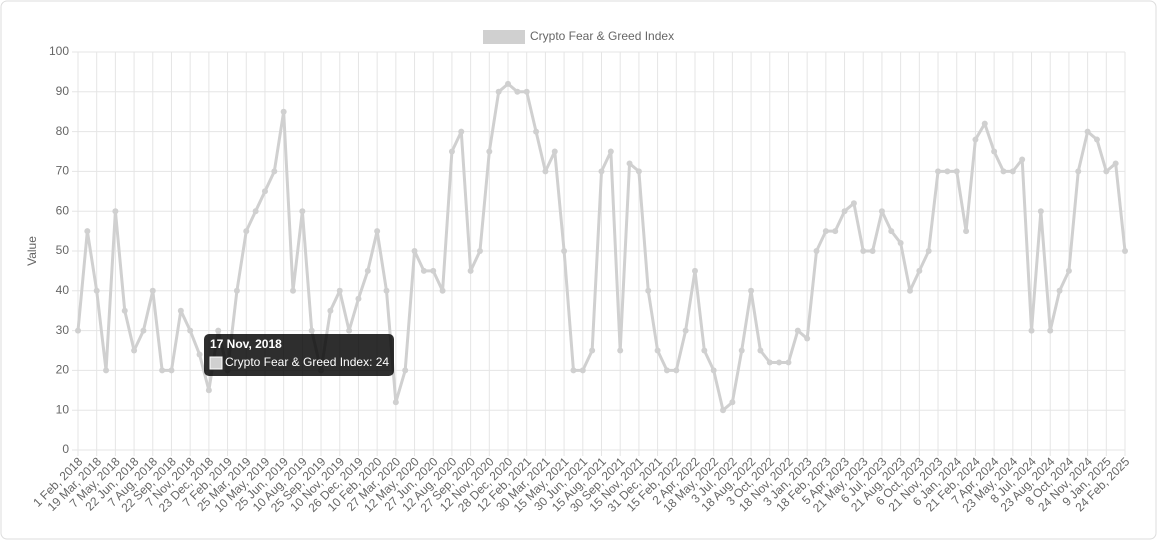 Image resolution: width=1157 pixels, height=545 pixels. What do you see at coordinates (63, 131) in the screenshot?
I see `y-tick-label: 80` at bounding box center [63, 131].